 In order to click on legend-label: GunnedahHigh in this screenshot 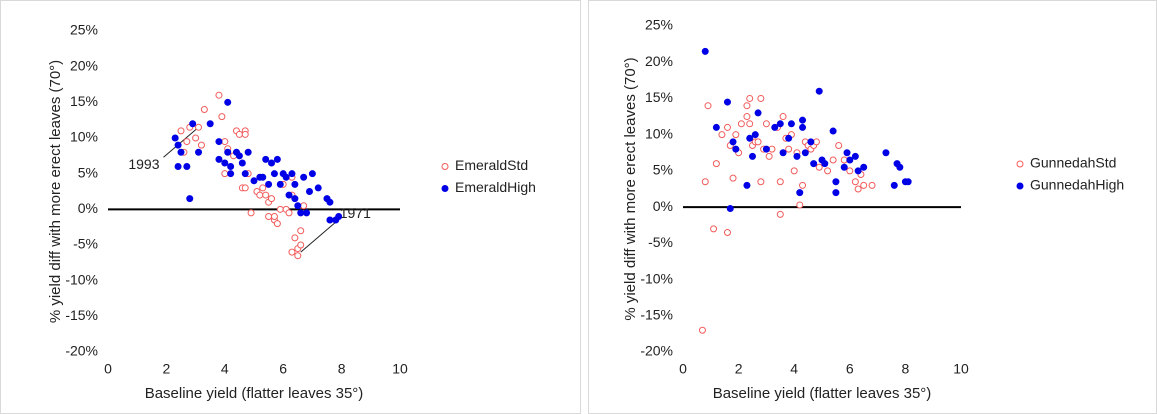, I will do `click(1077, 185)`.